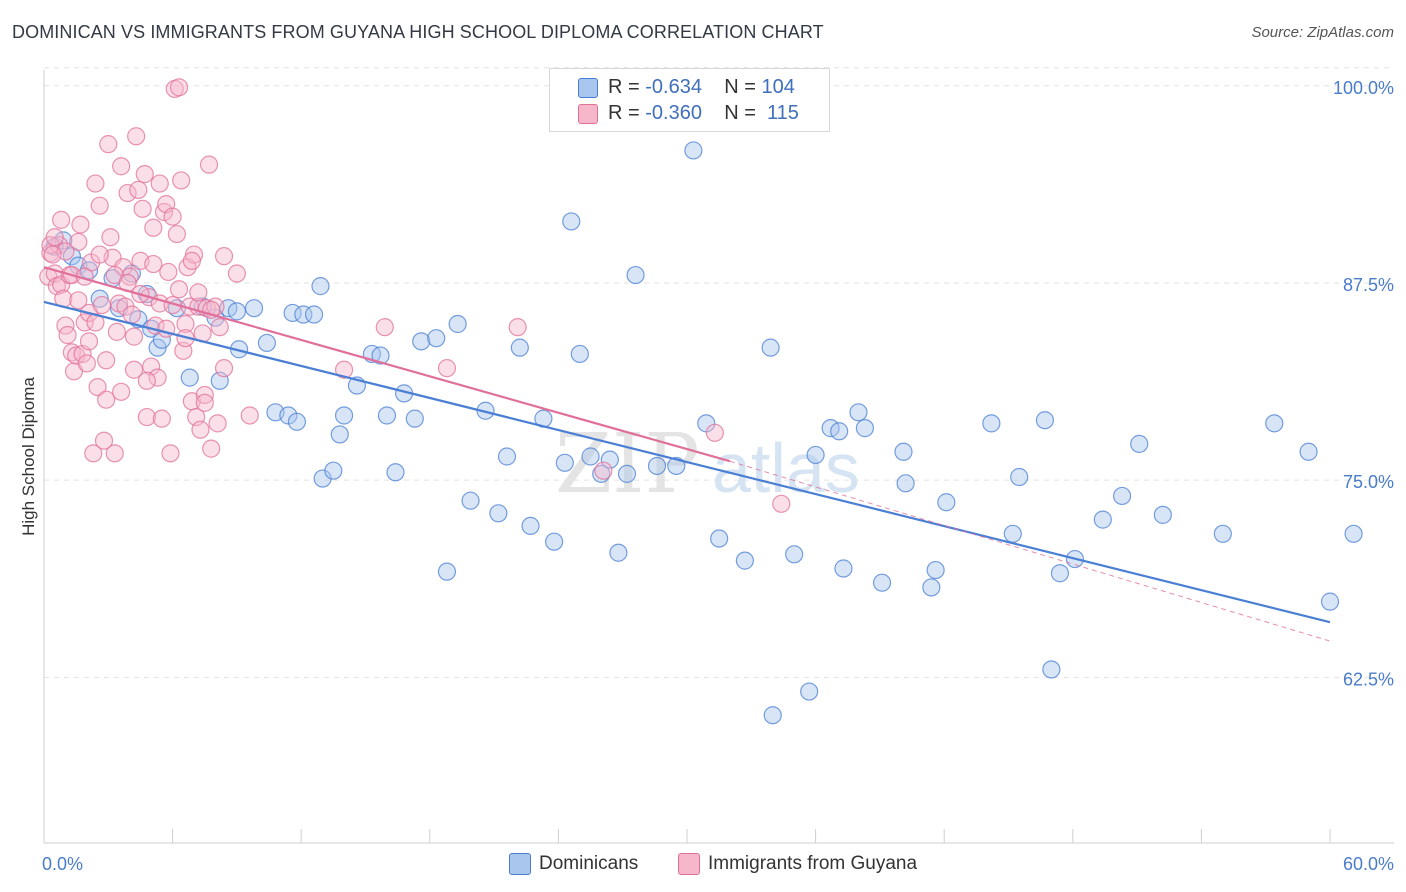  What do you see at coordinates (689, 864) in the screenshot?
I see `legend-swatch-pink` at bounding box center [689, 864].